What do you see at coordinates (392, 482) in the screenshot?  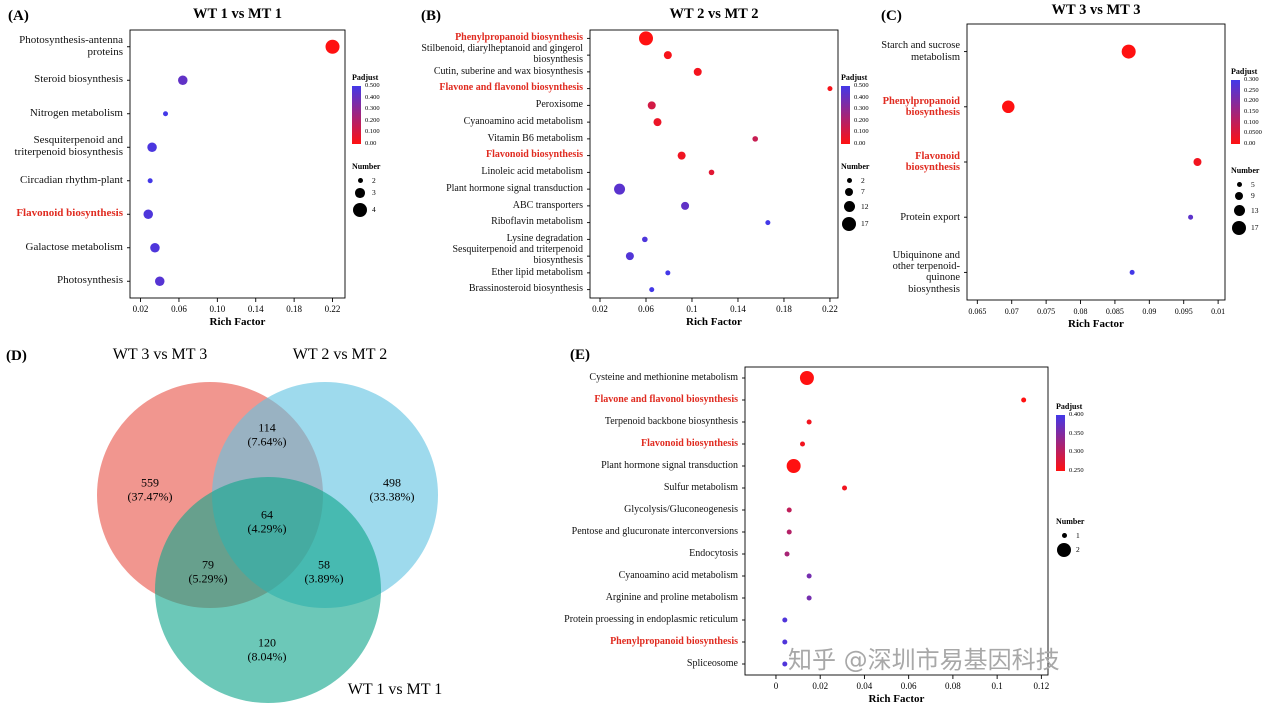 I see `venn-region-value: 498` at bounding box center [392, 482].